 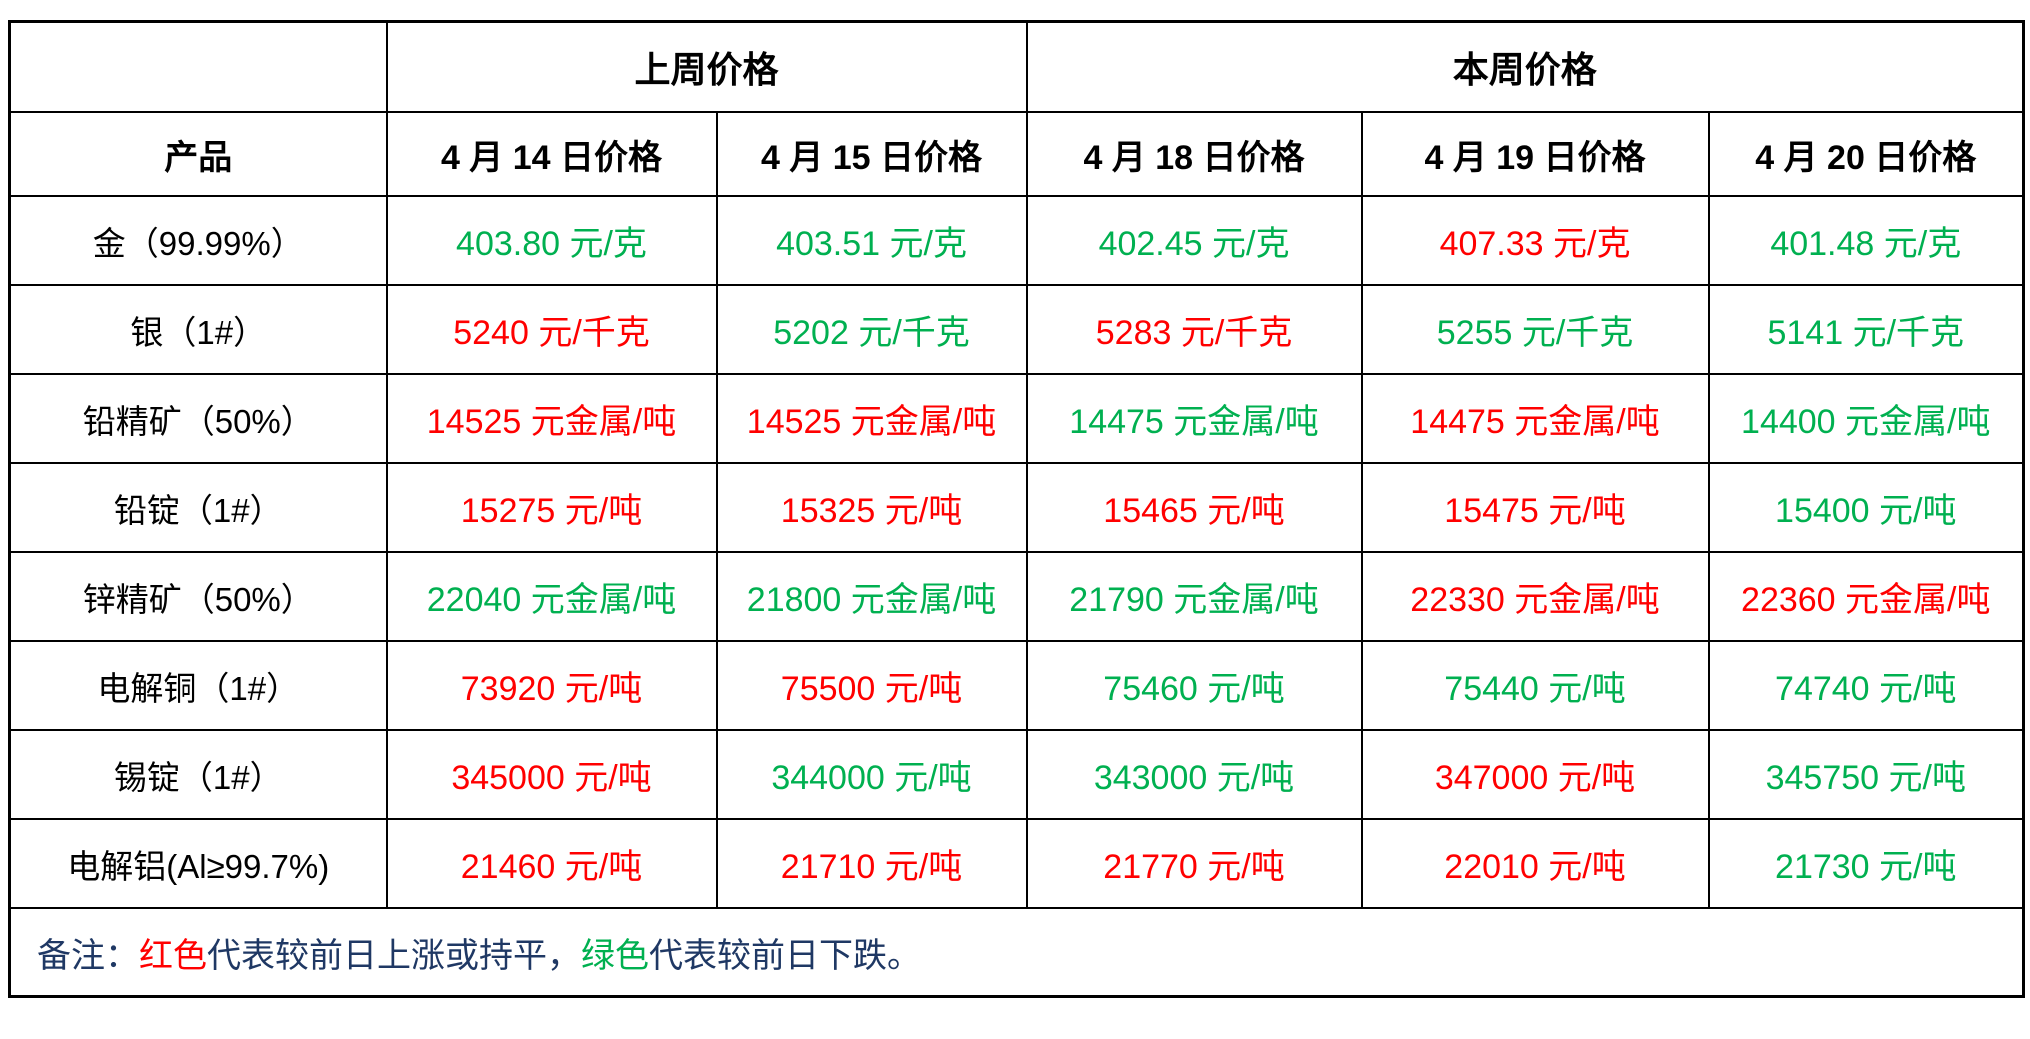 What do you see at coordinates (871, 863) in the screenshot?
I see `price-cell: 21710 元/吨` at bounding box center [871, 863].